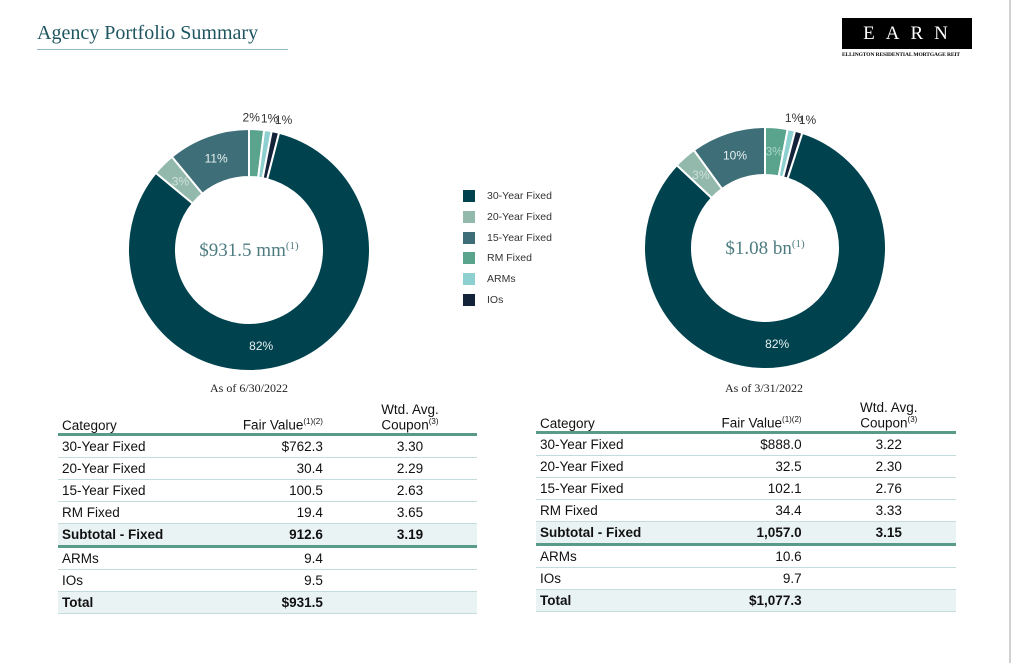  Describe the element at coordinates (735, 156) in the screenshot. I see `slice-label: 10%` at that location.